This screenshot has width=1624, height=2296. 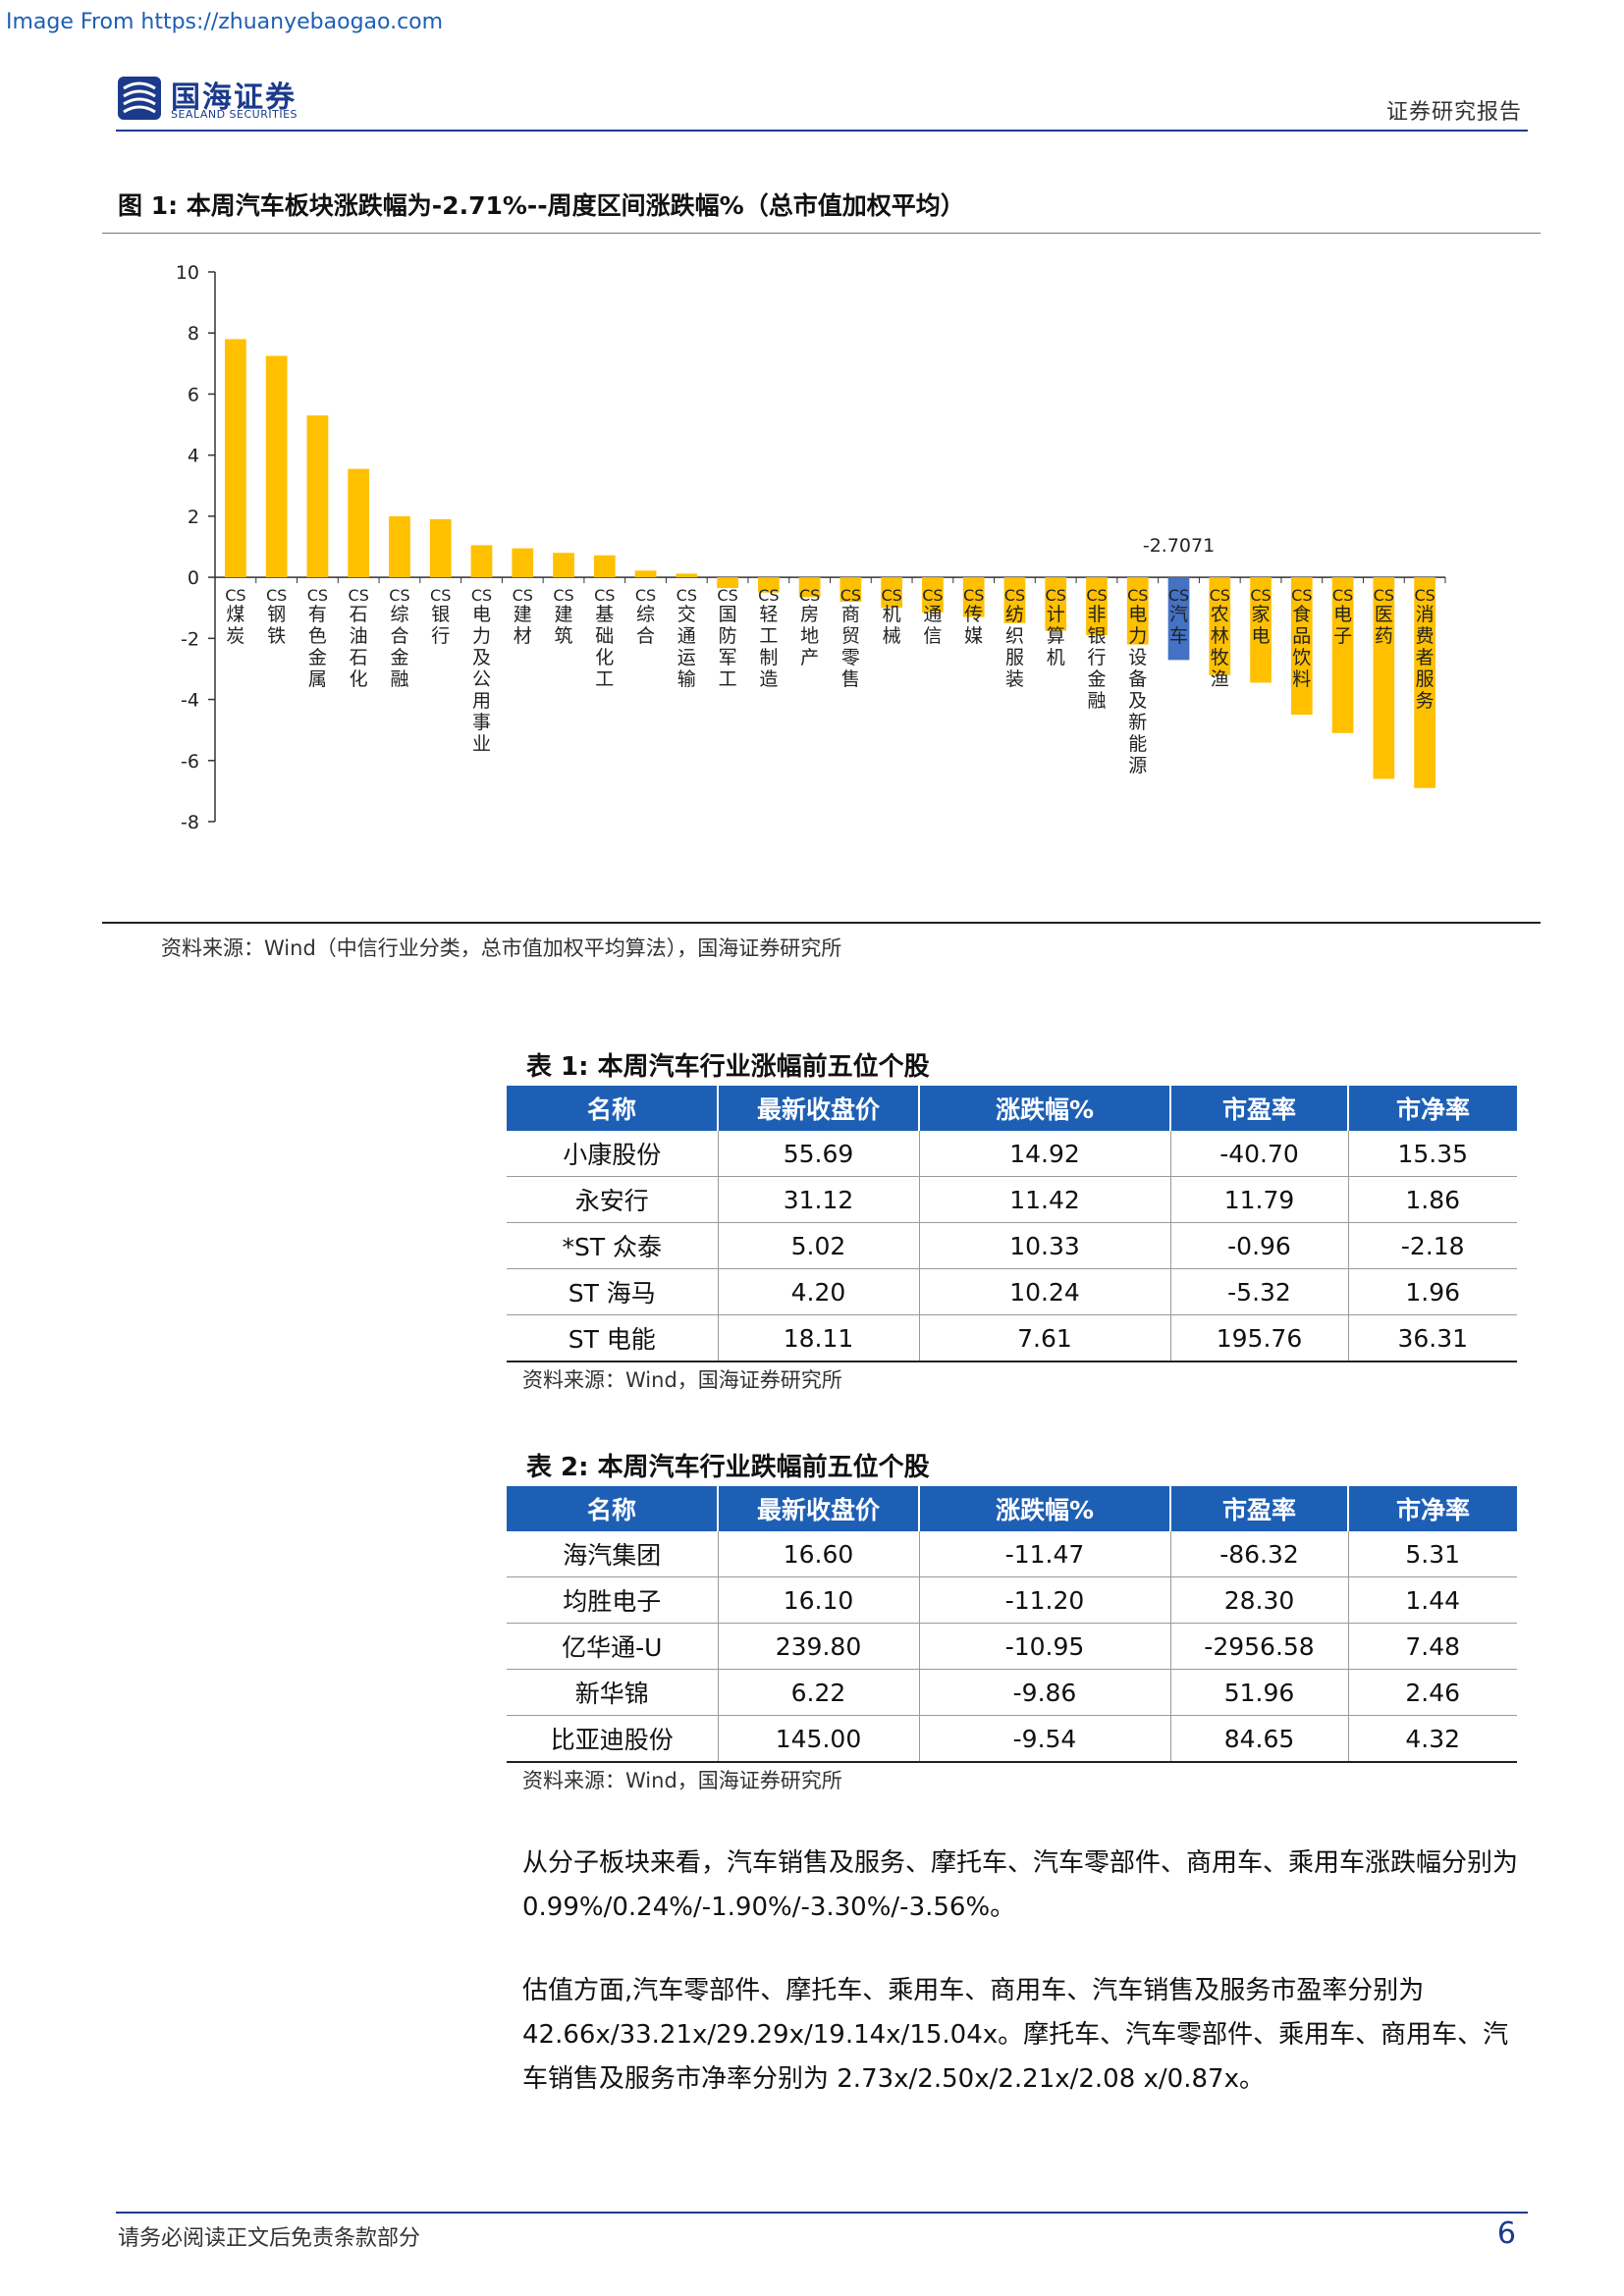 What do you see at coordinates (1044, 1292) in the screenshot?
I see `table-cell: 10.24` at bounding box center [1044, 1292].